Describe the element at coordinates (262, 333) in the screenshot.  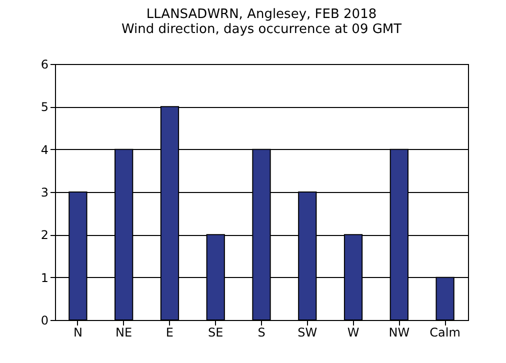
I see `x-tick-label: S` at that location.